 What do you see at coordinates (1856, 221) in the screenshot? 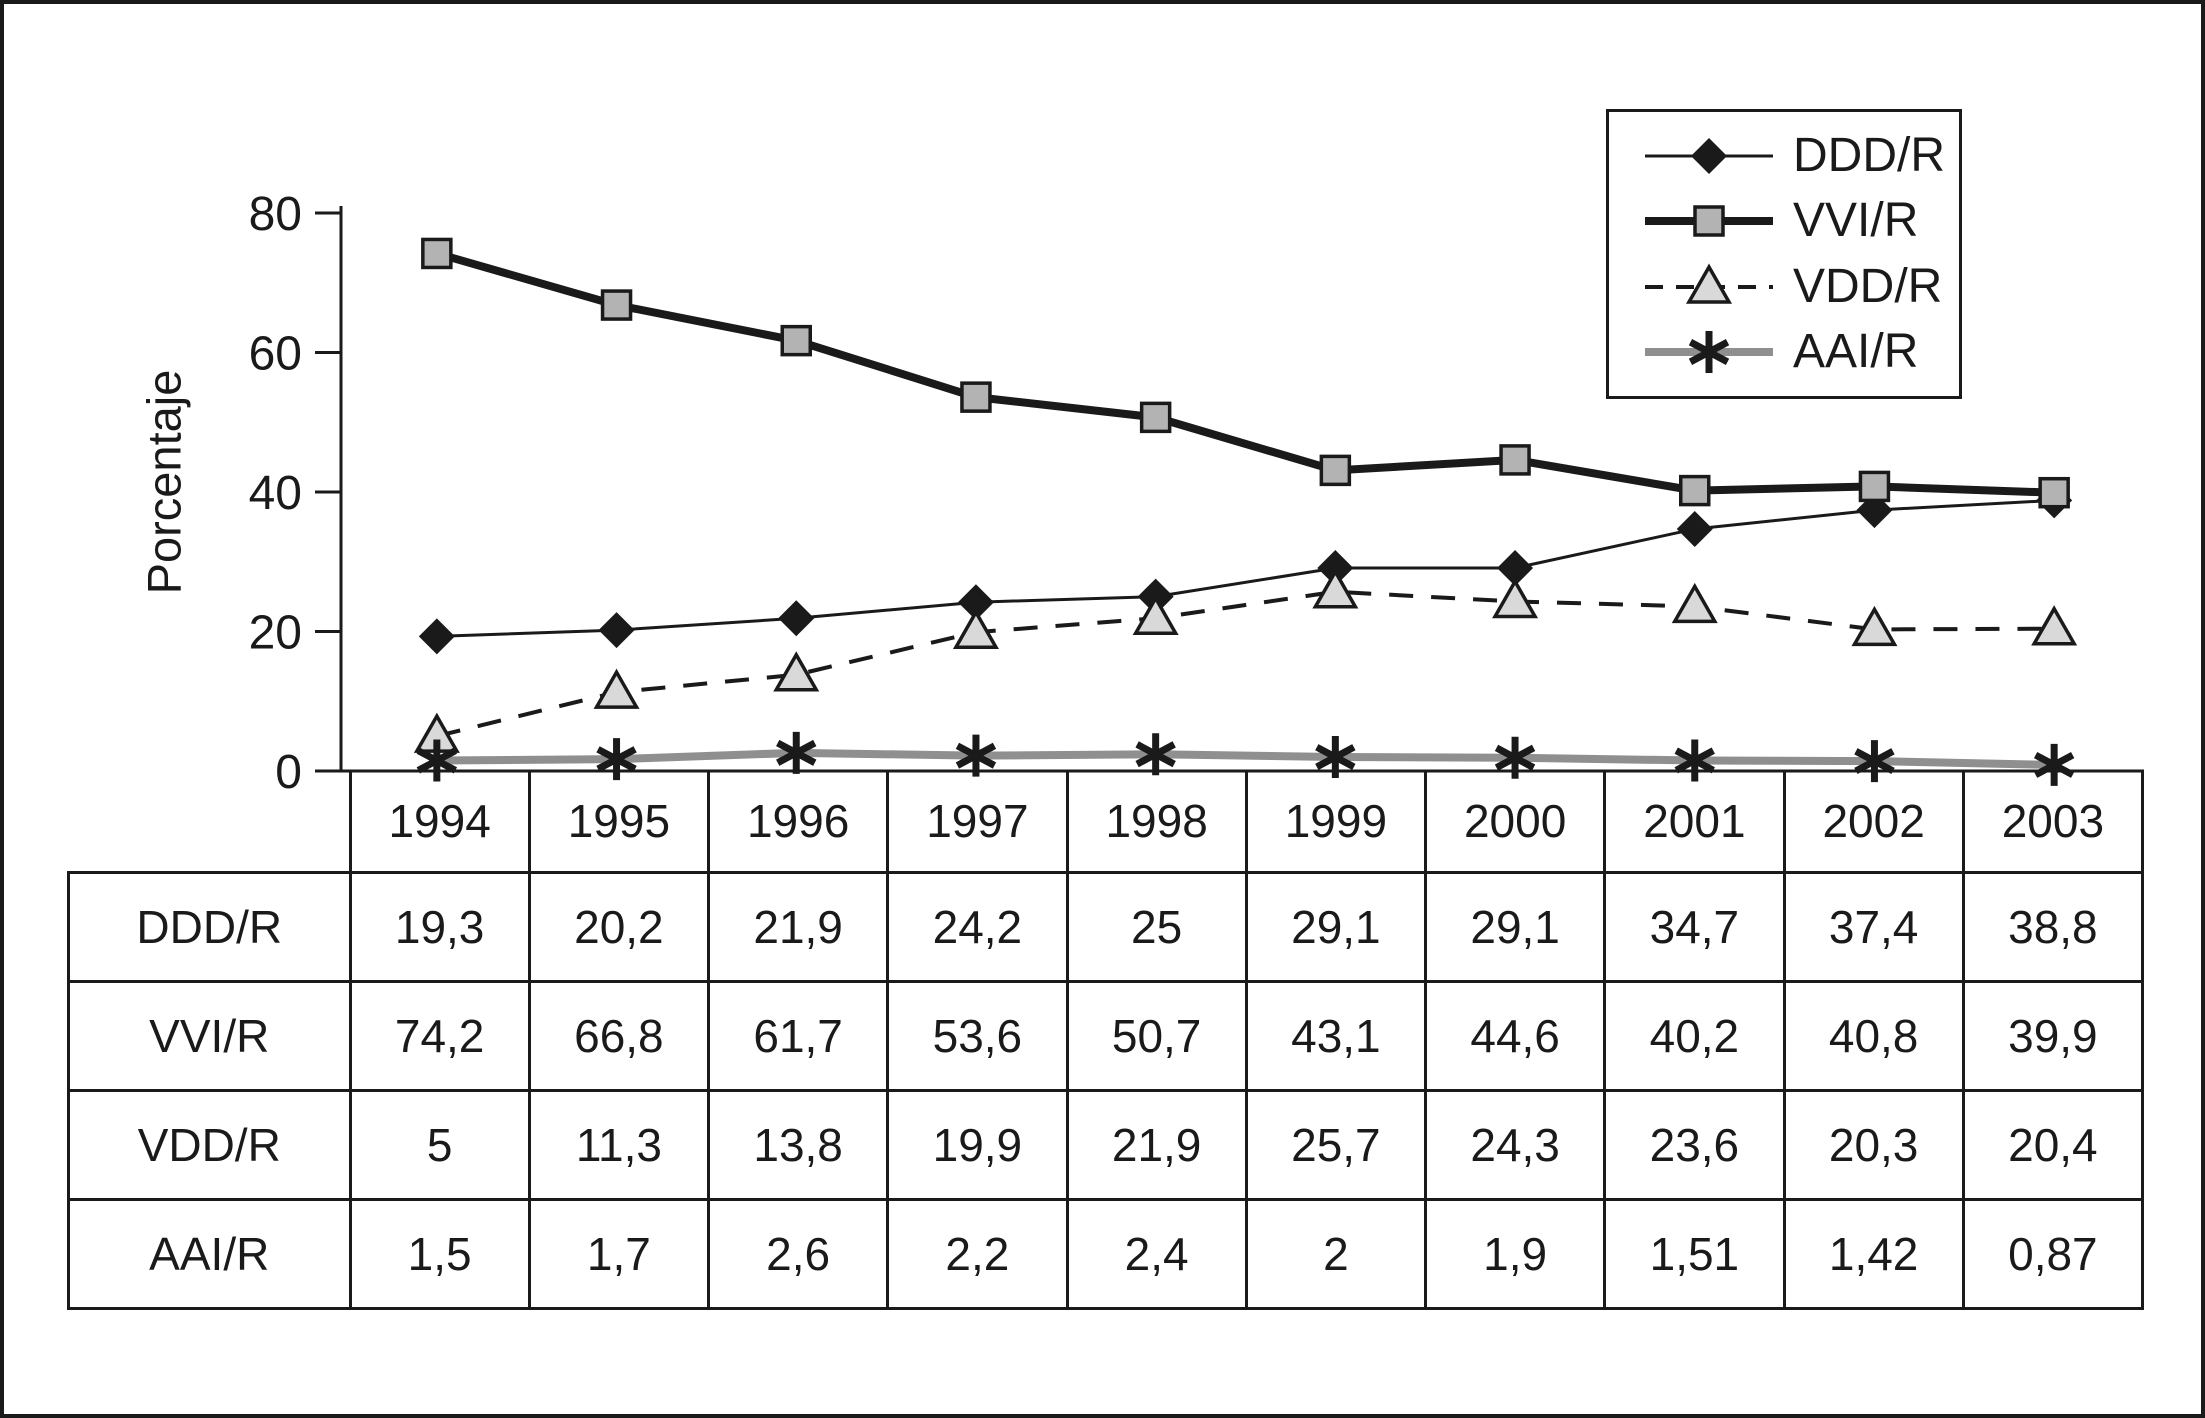
I see `legend-label: VVI/R` at bounding box center [1856, 221].